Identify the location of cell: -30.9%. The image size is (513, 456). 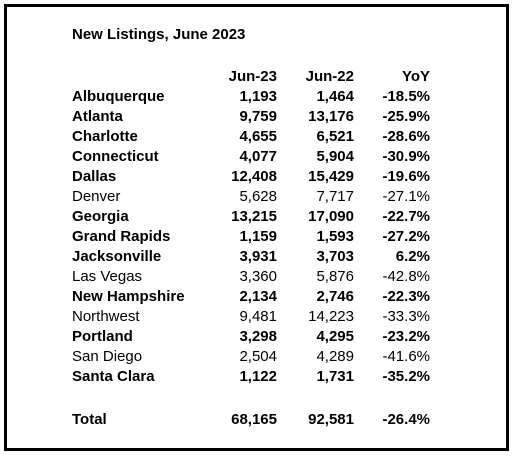
(406, 156).